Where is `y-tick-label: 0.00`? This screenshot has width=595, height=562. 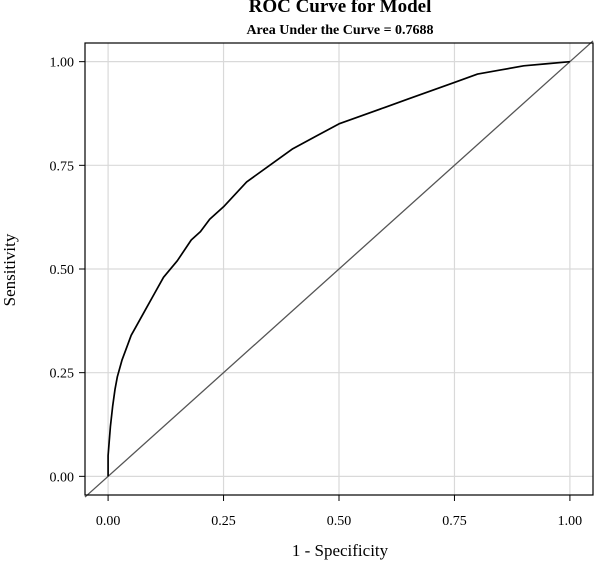 y-tick-label: 0.00 is located at coordinates (62, 477).